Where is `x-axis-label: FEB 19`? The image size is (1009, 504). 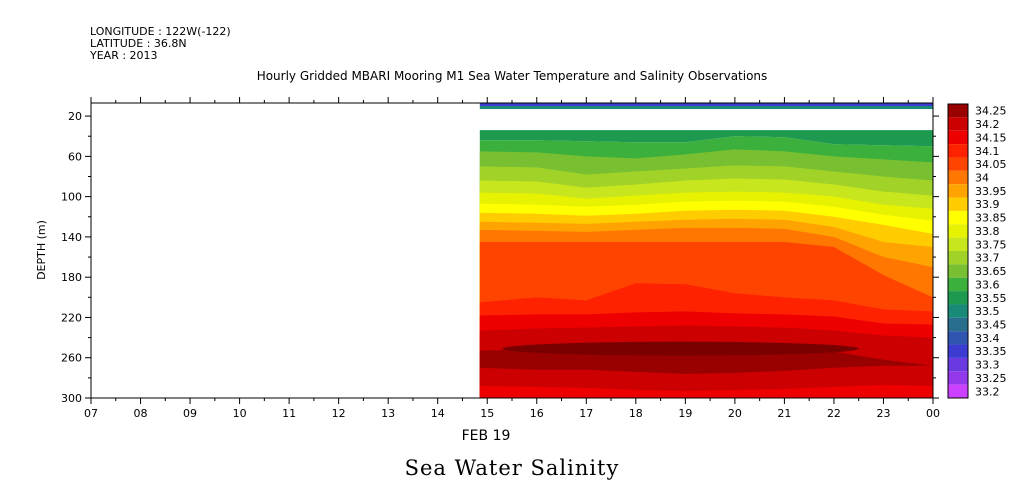
x-axis-label: FEB 19 is located at coordinates (486, 436).